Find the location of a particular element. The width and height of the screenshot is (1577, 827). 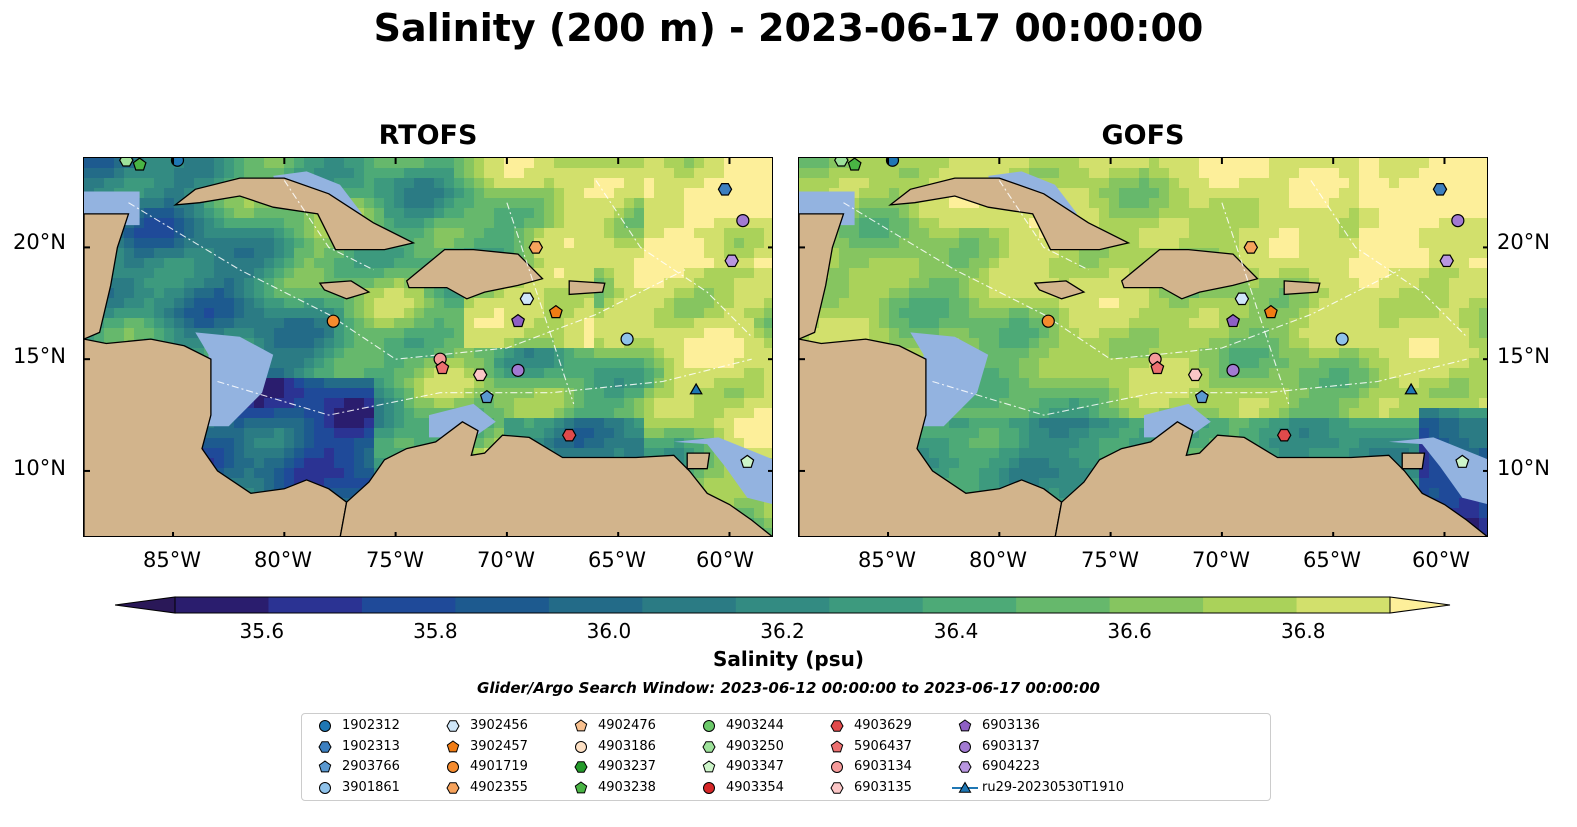

legend-item-label: 4902355 is located at coordinates (499, 787).